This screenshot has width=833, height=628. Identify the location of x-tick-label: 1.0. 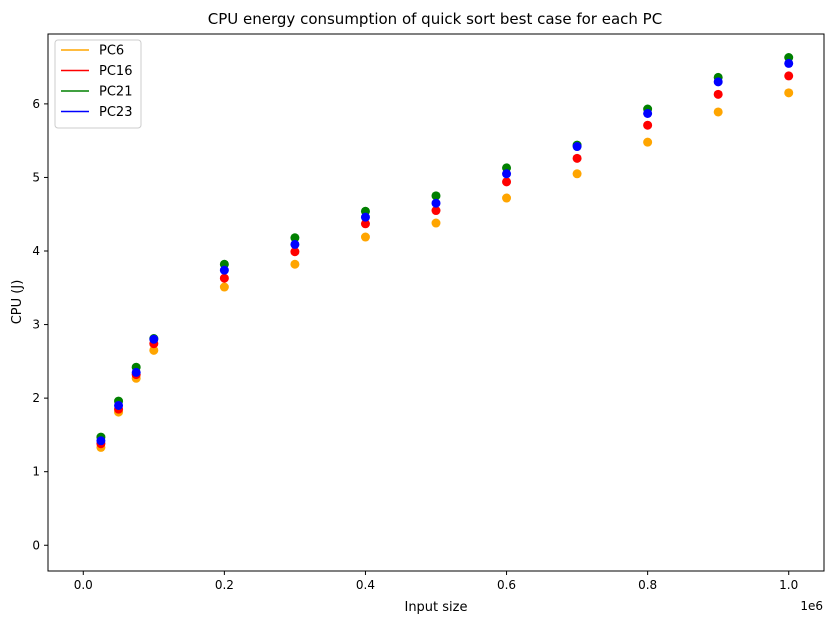
(788, 585).